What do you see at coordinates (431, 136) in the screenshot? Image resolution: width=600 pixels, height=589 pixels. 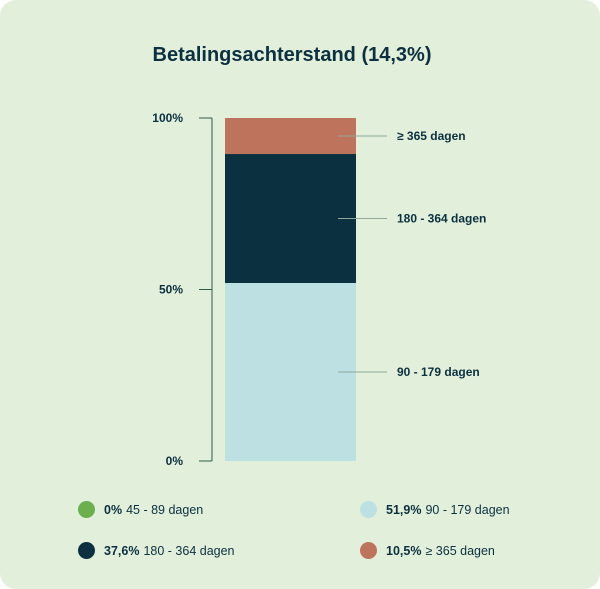 I see `segment-label: ≥ 365 dagen` at bounding box center [431, 136].